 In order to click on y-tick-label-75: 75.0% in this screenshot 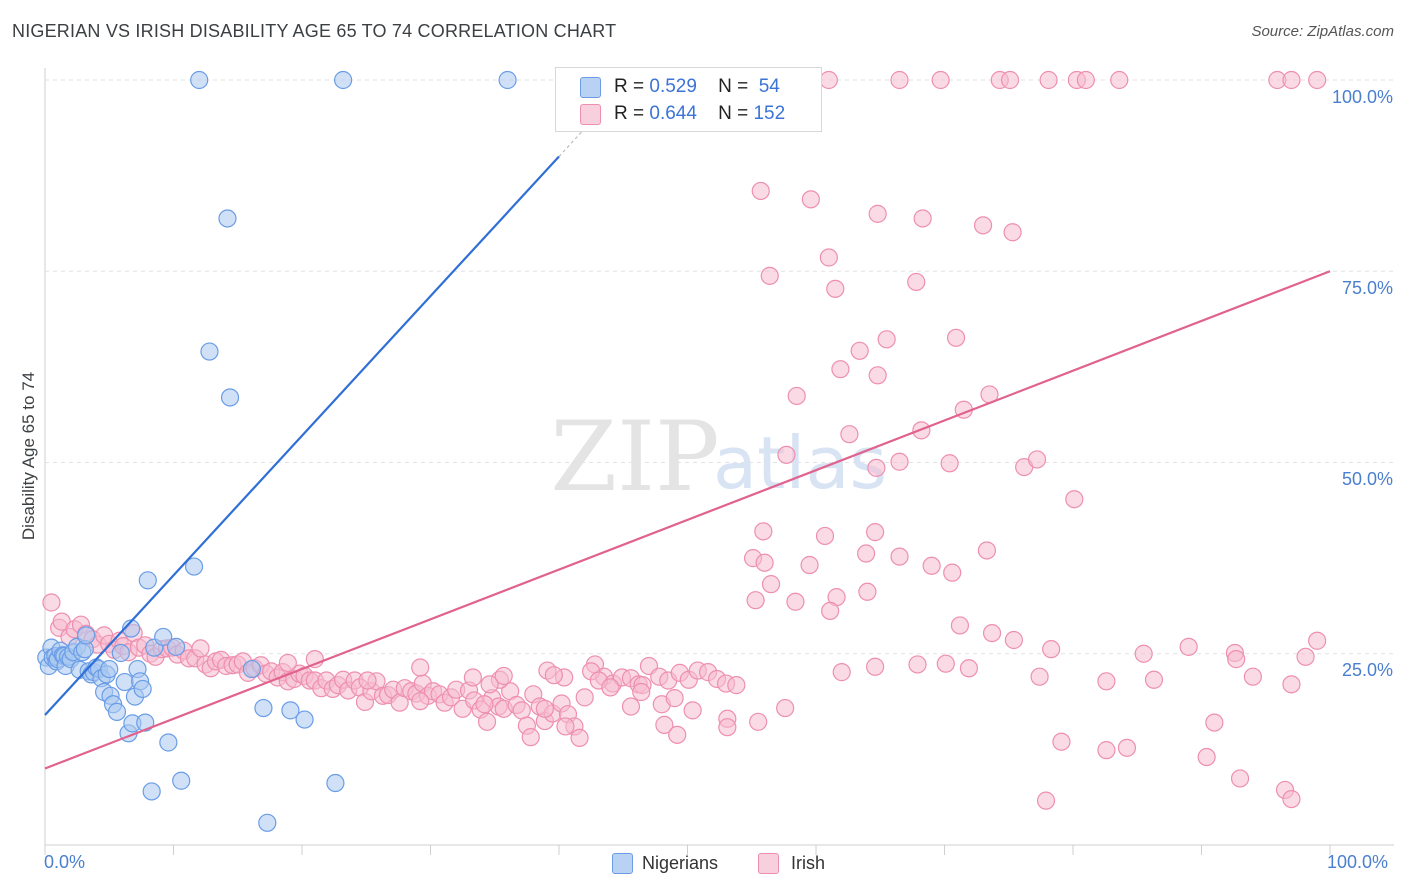, I will do `click(1367, 288)`.